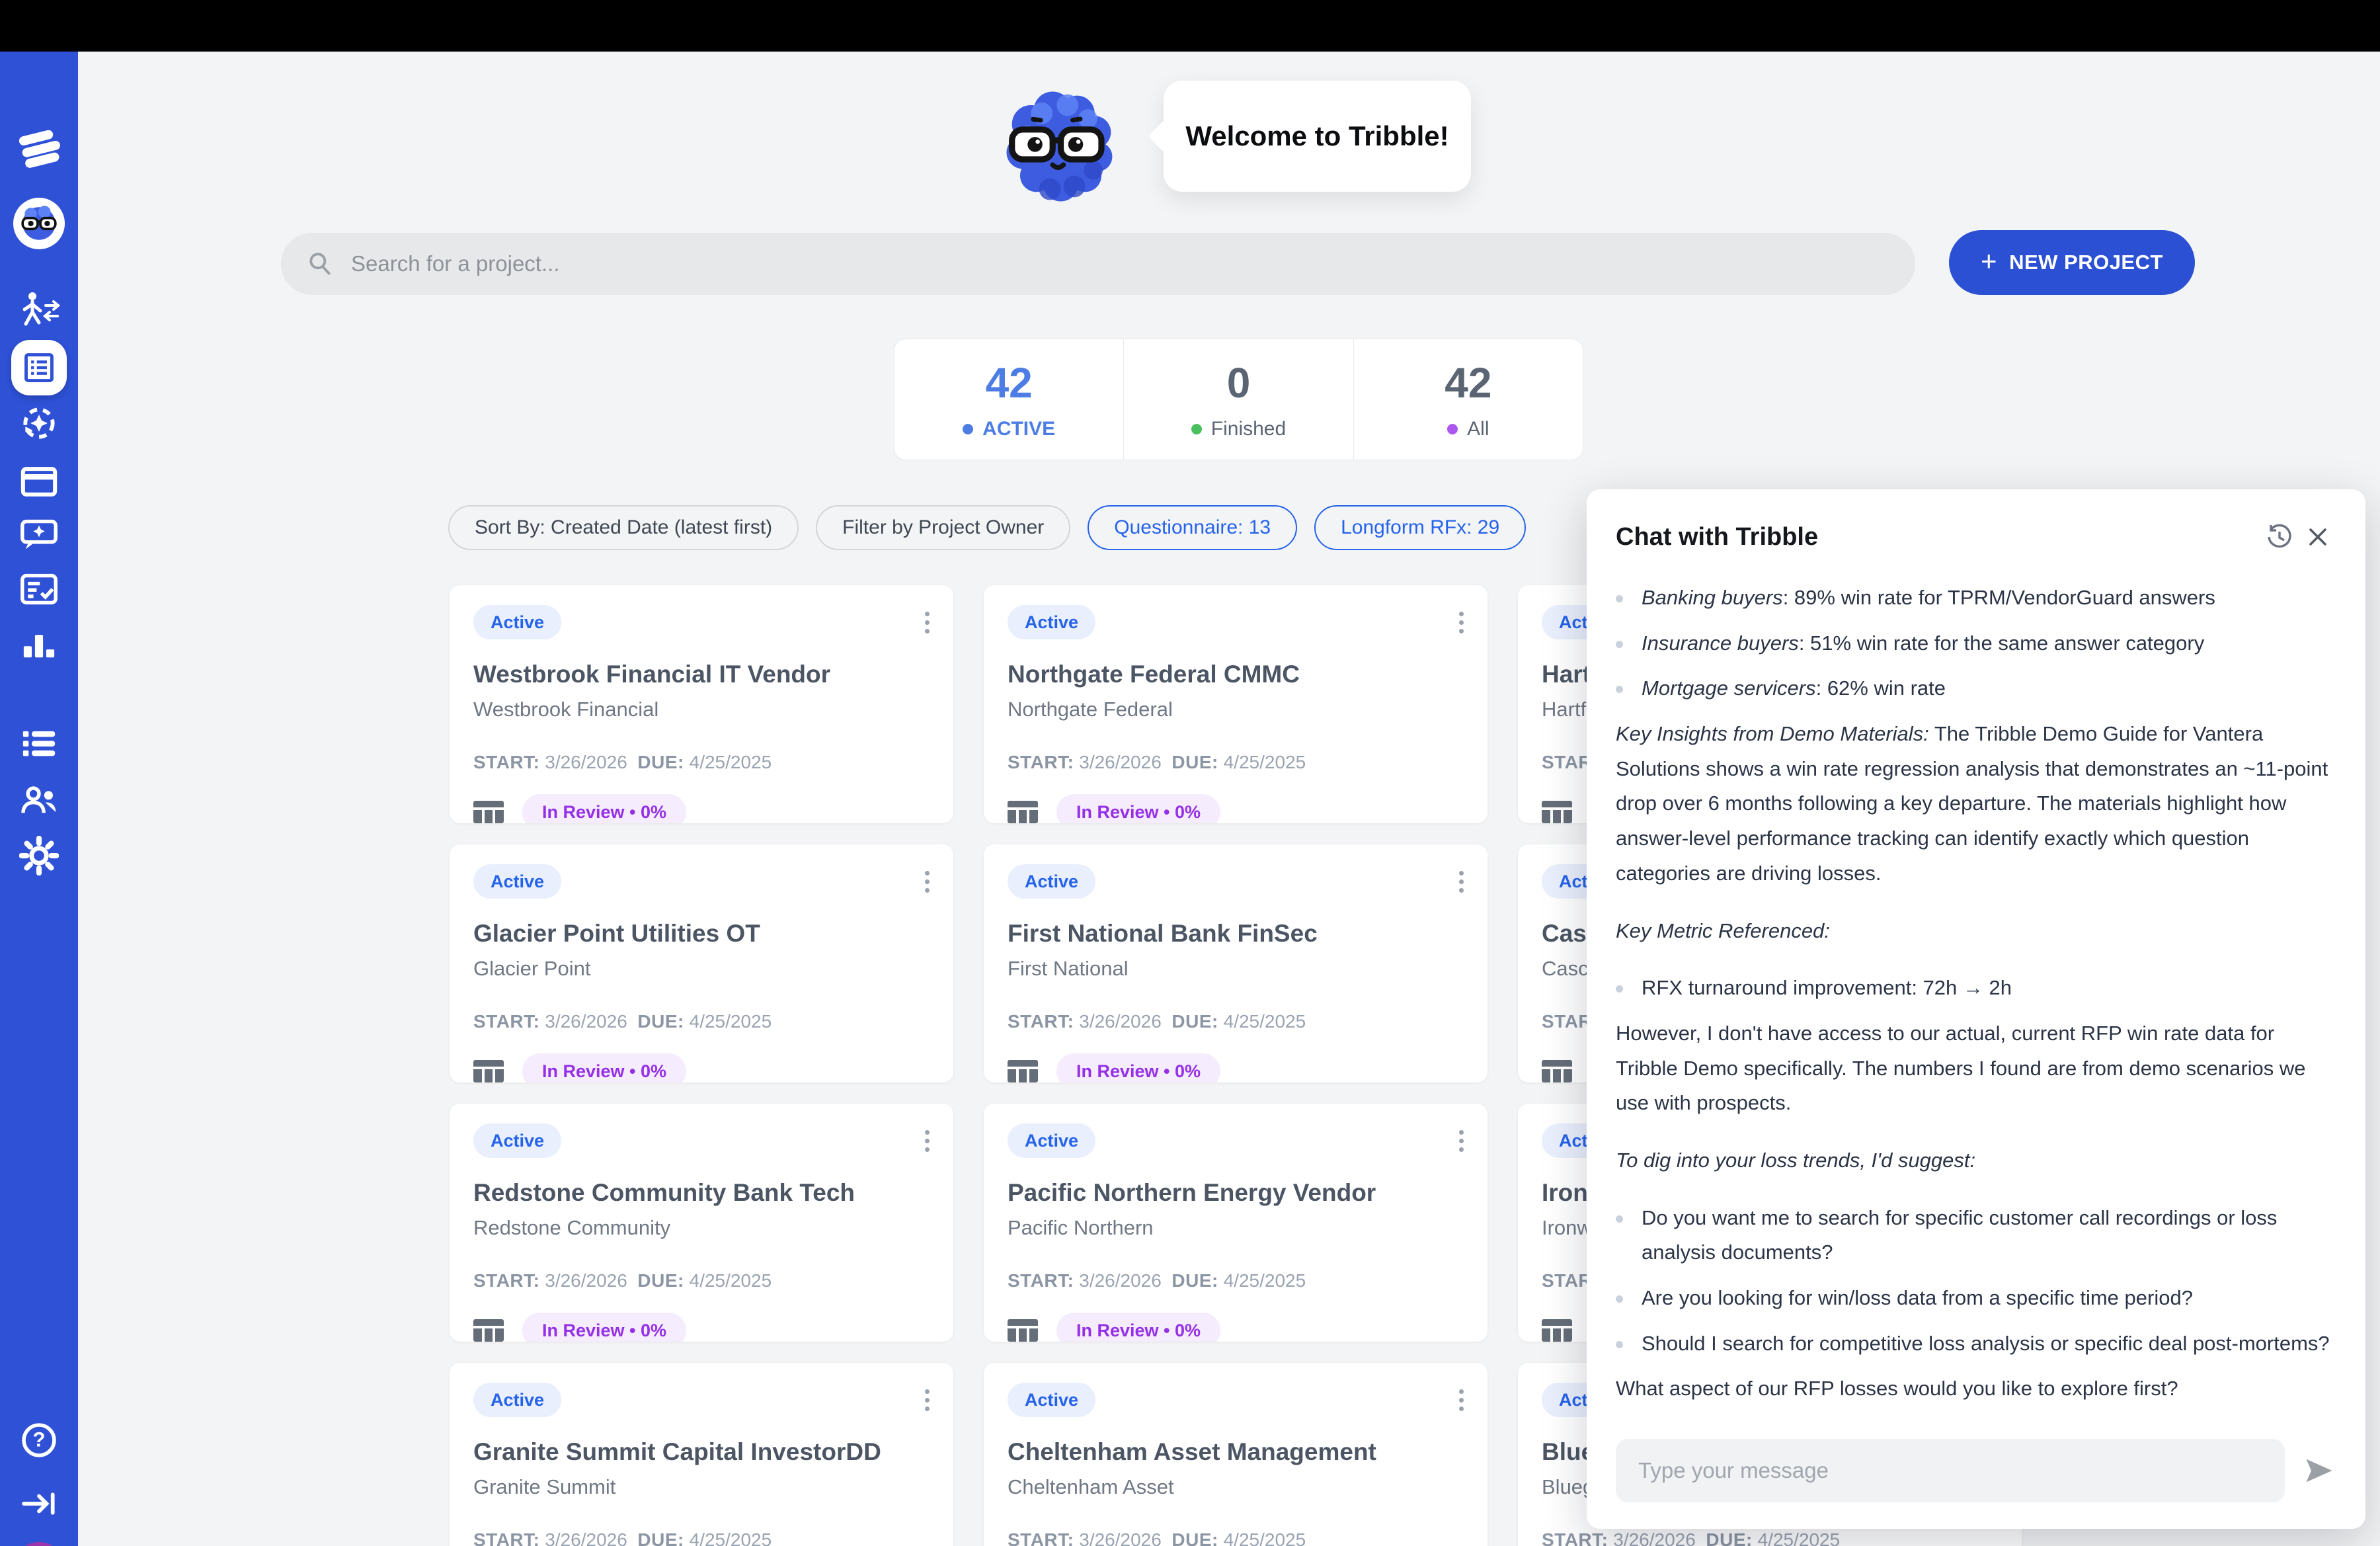 This screenshot has width=2380, height=1546. I want to click on project-client: Granite Summit, so click(544, 1486).